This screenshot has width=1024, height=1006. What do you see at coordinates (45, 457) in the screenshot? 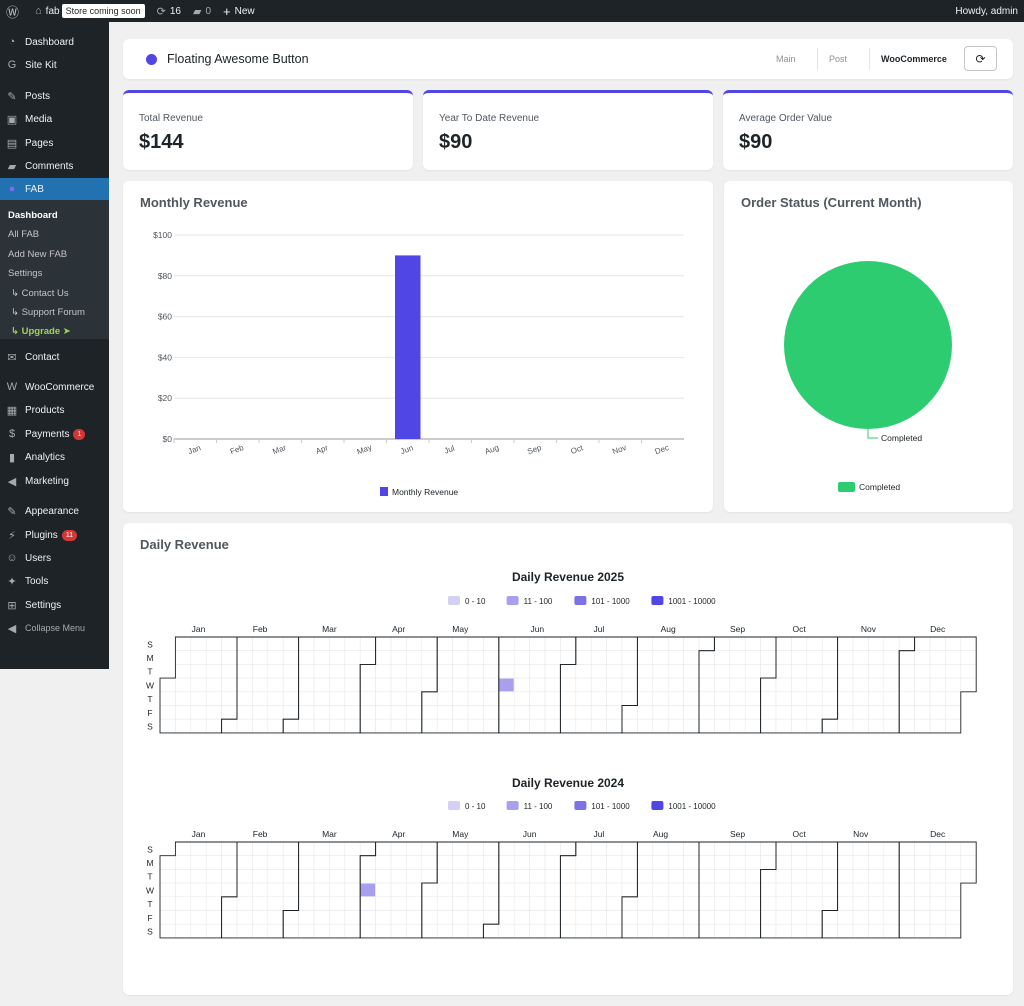
I see `sidebar-item-label: Analytics` at bounding box center [45, 457].